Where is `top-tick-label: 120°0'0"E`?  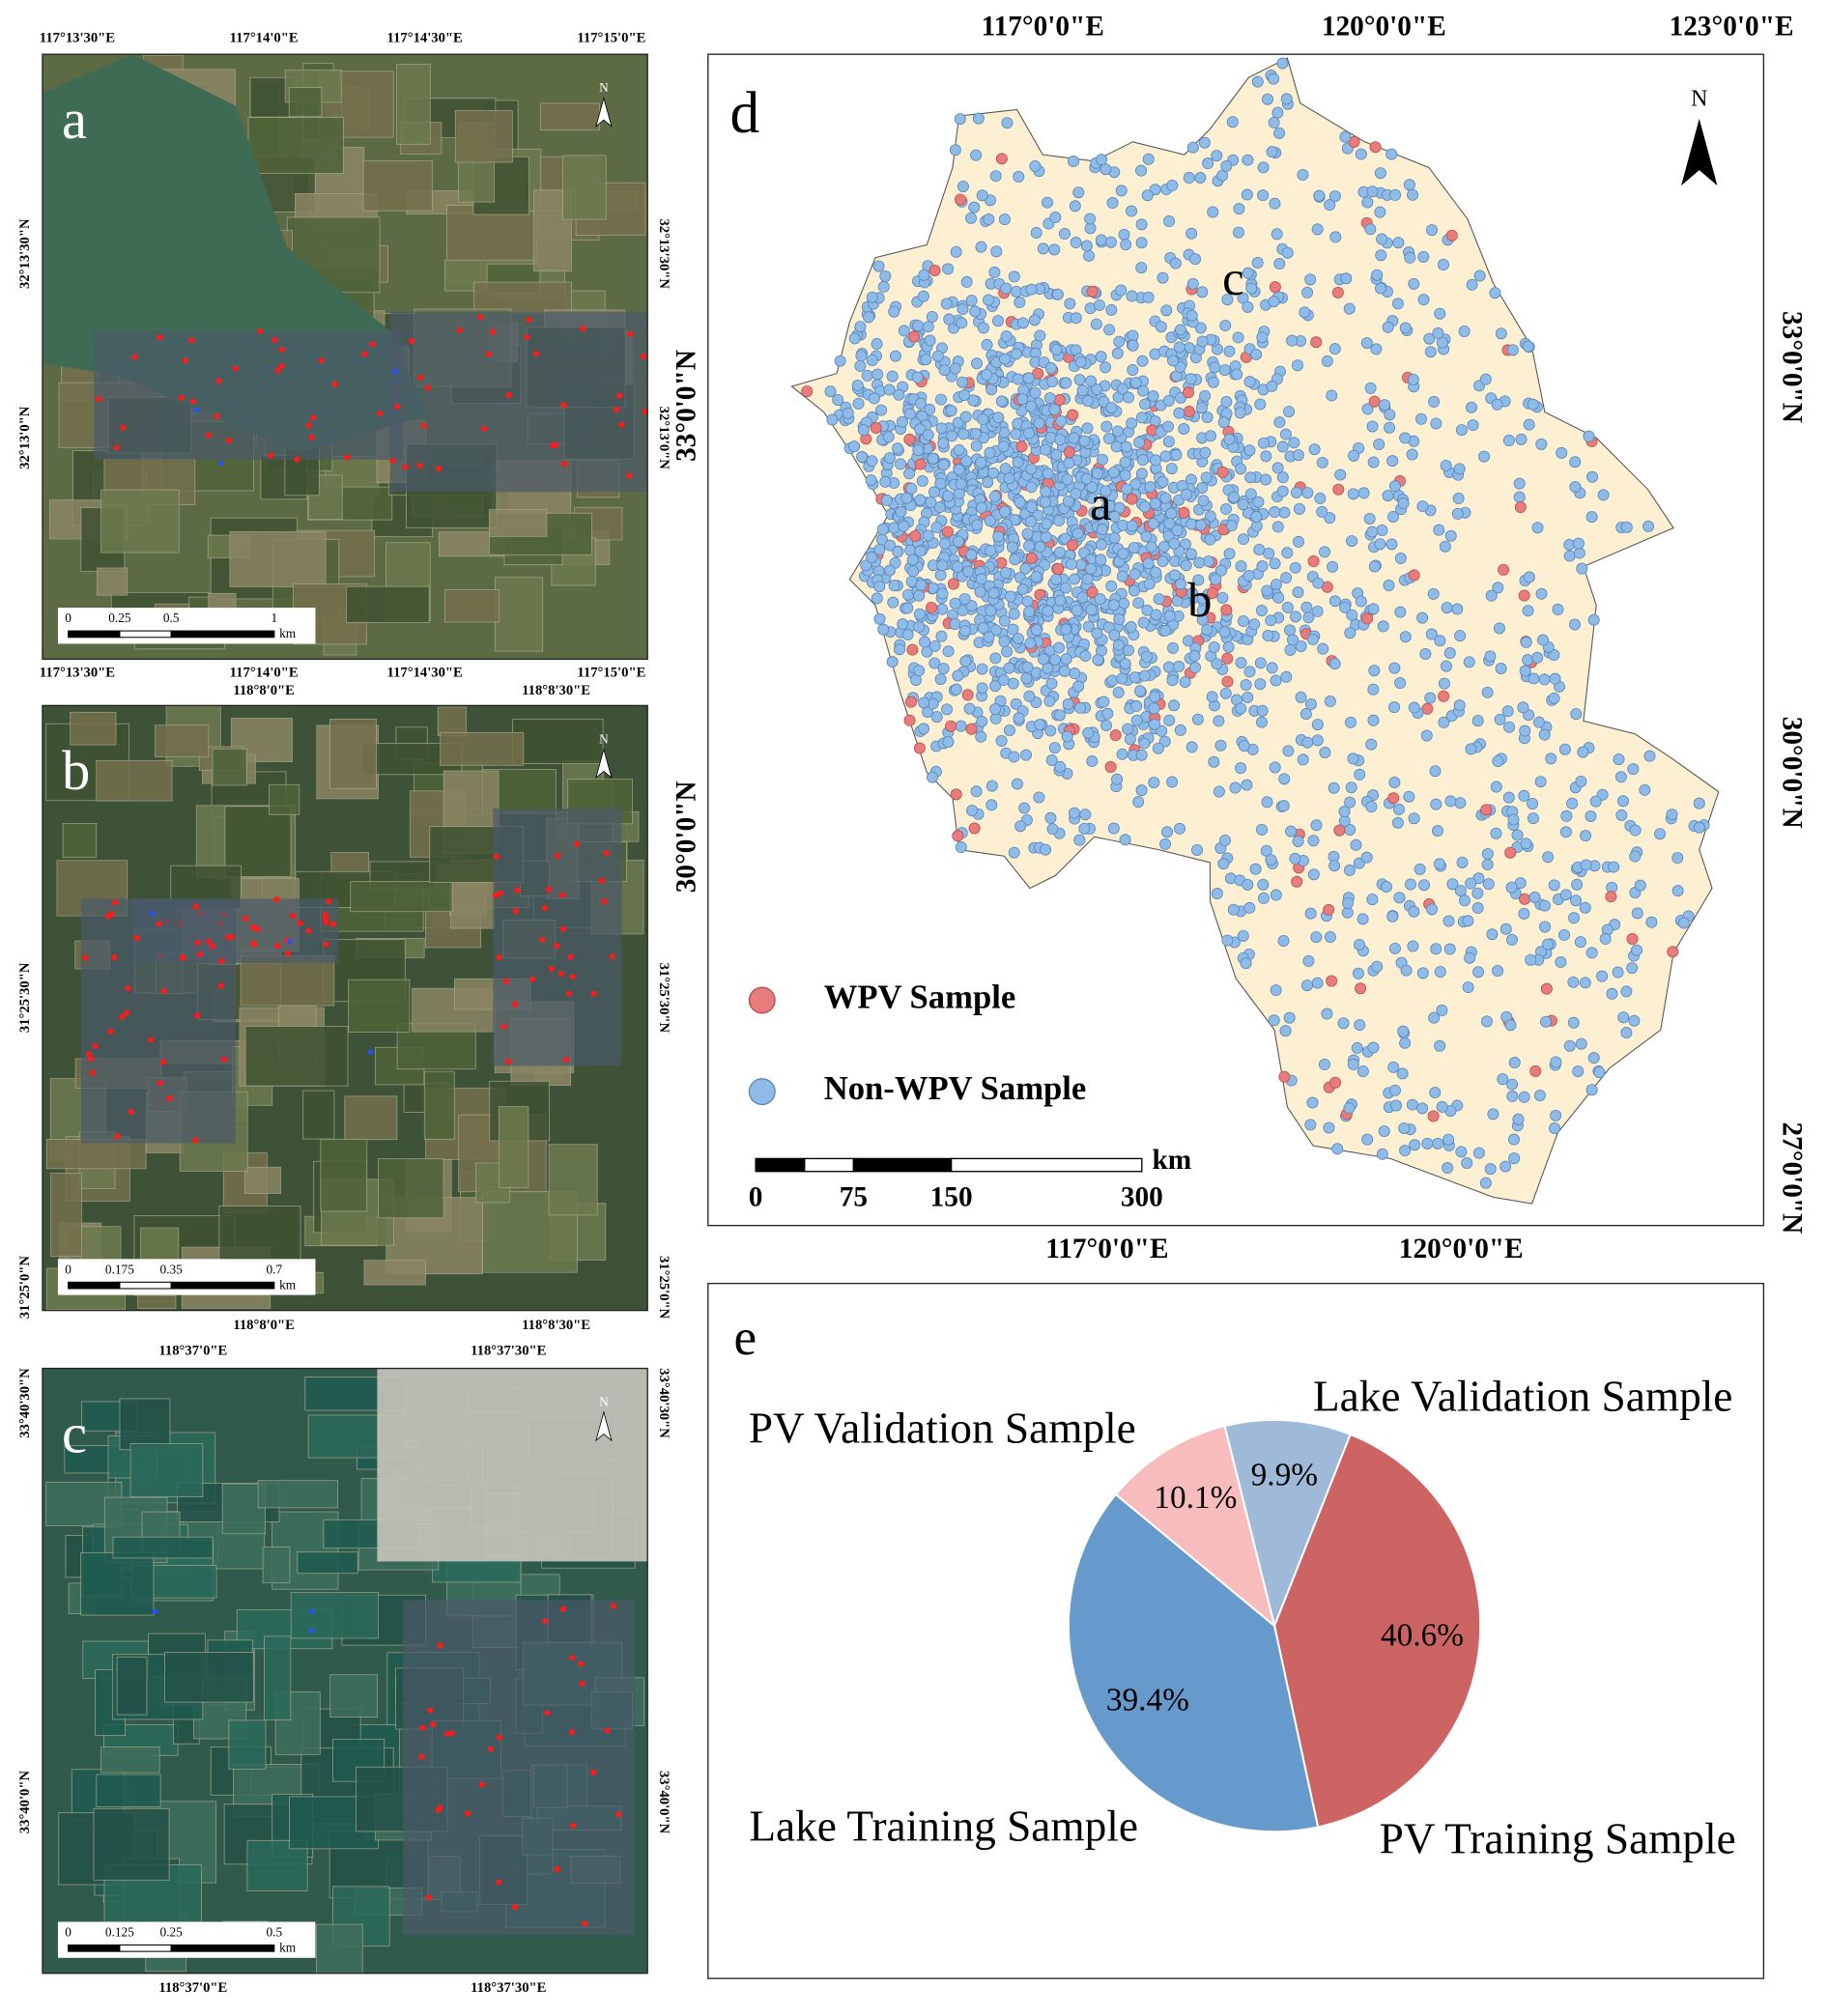 top-tick-label: 120°0'0"E is located at coordinates (1384, 26).